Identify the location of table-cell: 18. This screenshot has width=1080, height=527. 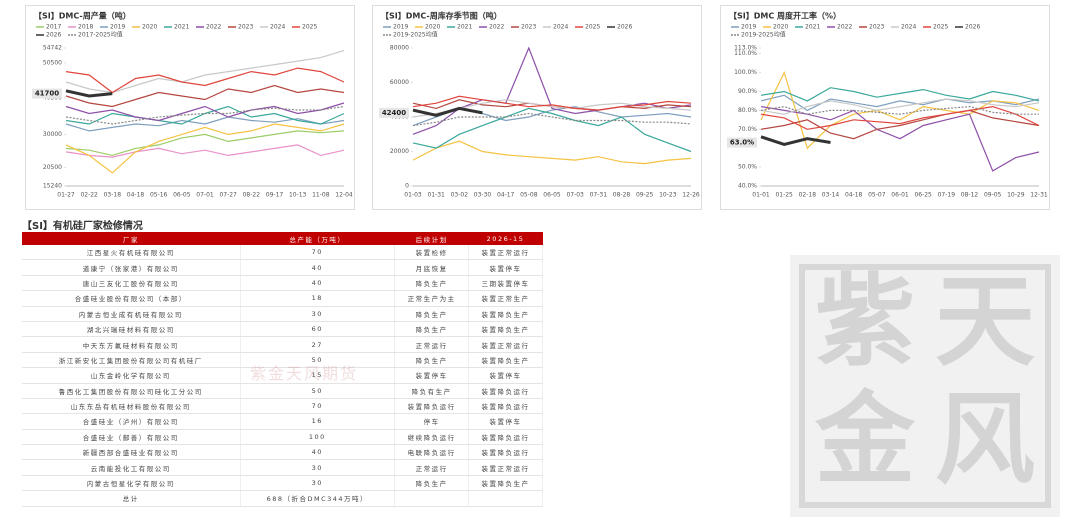
(318, 298).